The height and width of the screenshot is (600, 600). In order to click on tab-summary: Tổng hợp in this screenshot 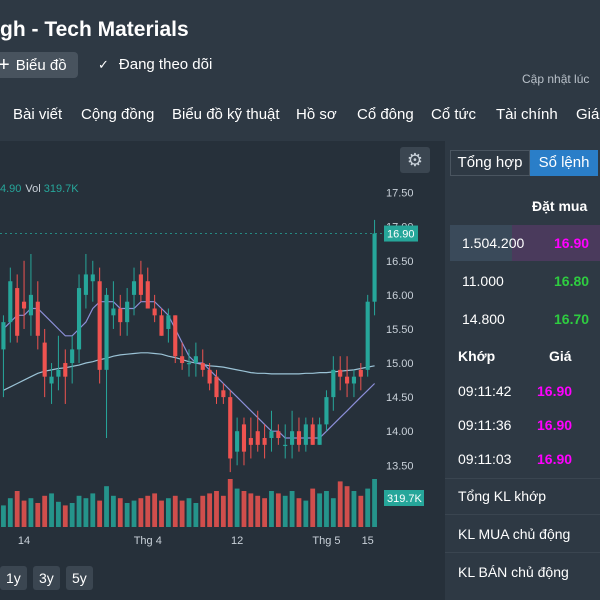, I will do `click(490, 163)`.